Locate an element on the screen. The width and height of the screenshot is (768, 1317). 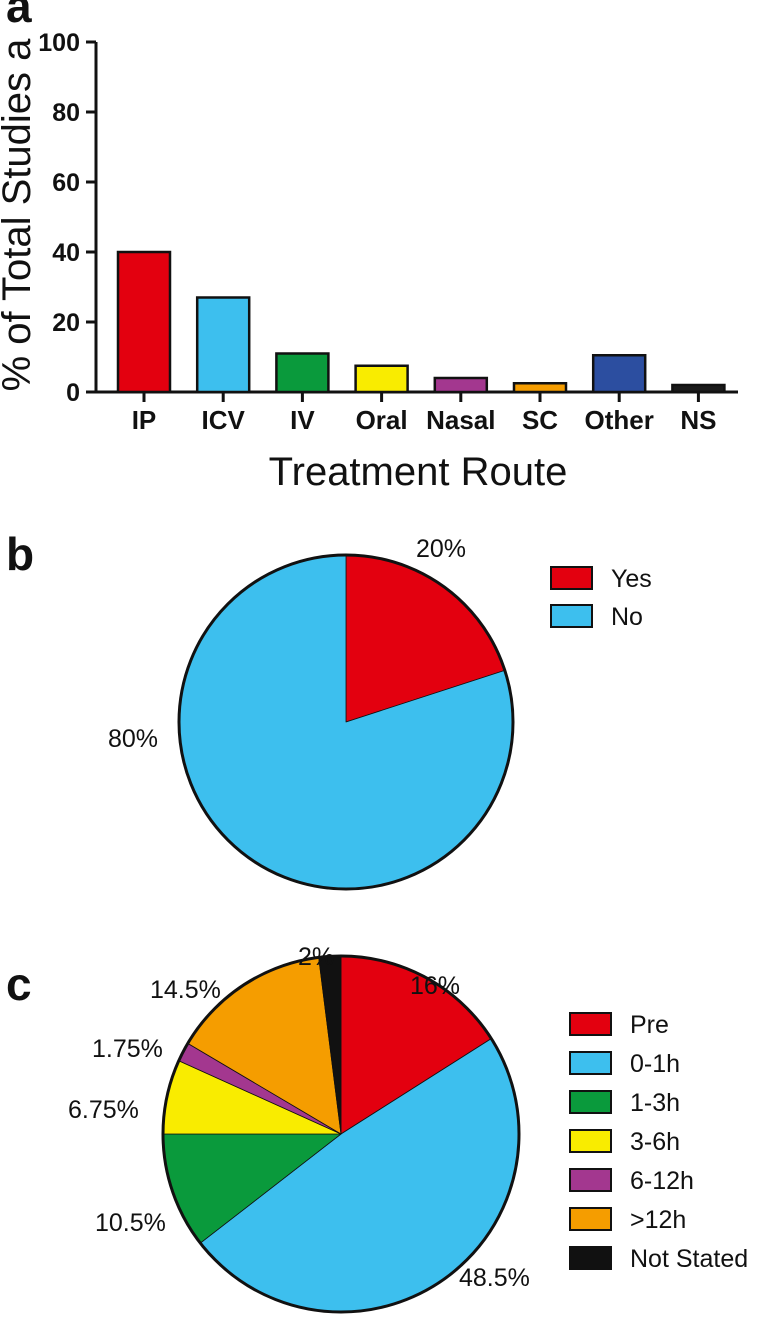
y-tick-label: 60 is located at coordinates (66, 183).